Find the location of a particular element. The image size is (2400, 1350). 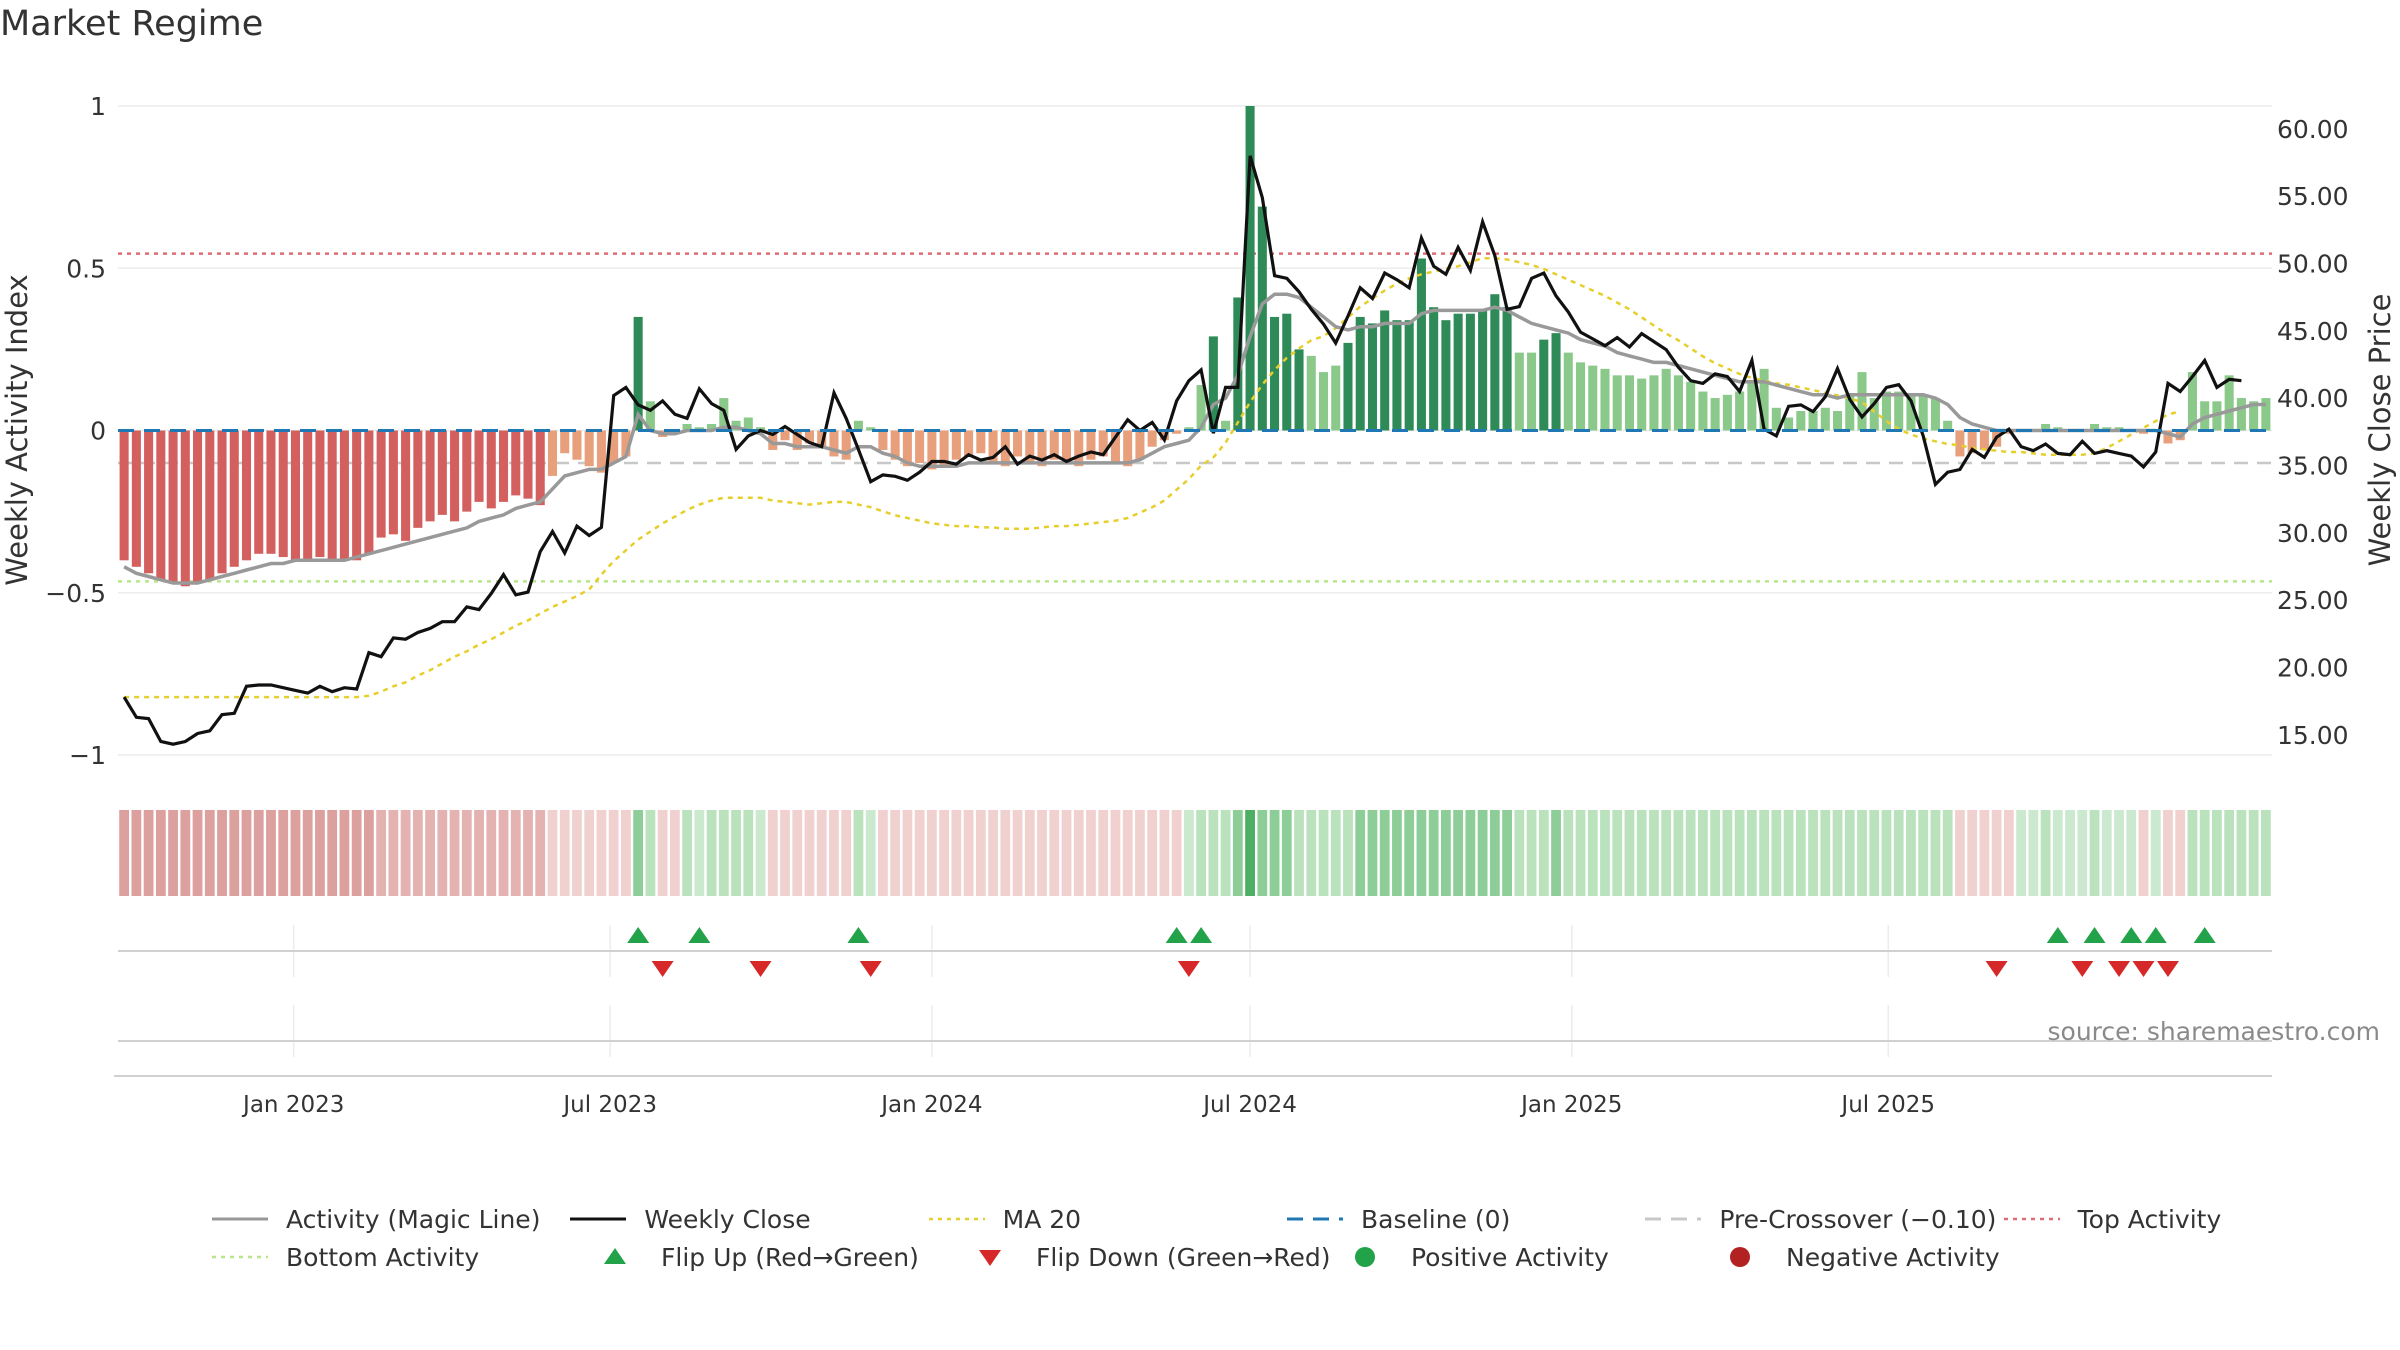

legend-marker is located at coordinates (1365, 1257).